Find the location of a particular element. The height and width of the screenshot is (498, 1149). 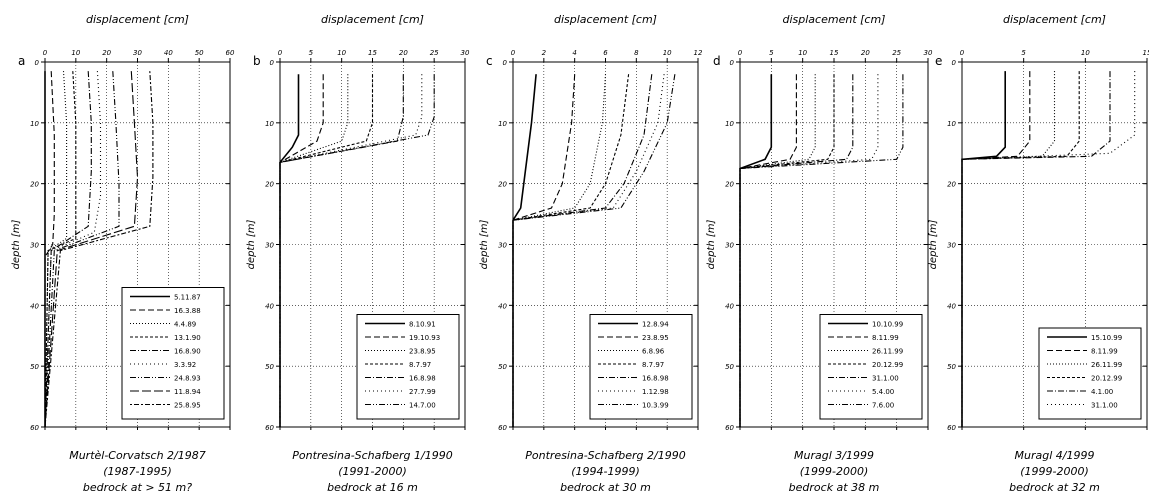

panel-caption-line: bedrock at 32 m is located at coordinates (1054, 487).